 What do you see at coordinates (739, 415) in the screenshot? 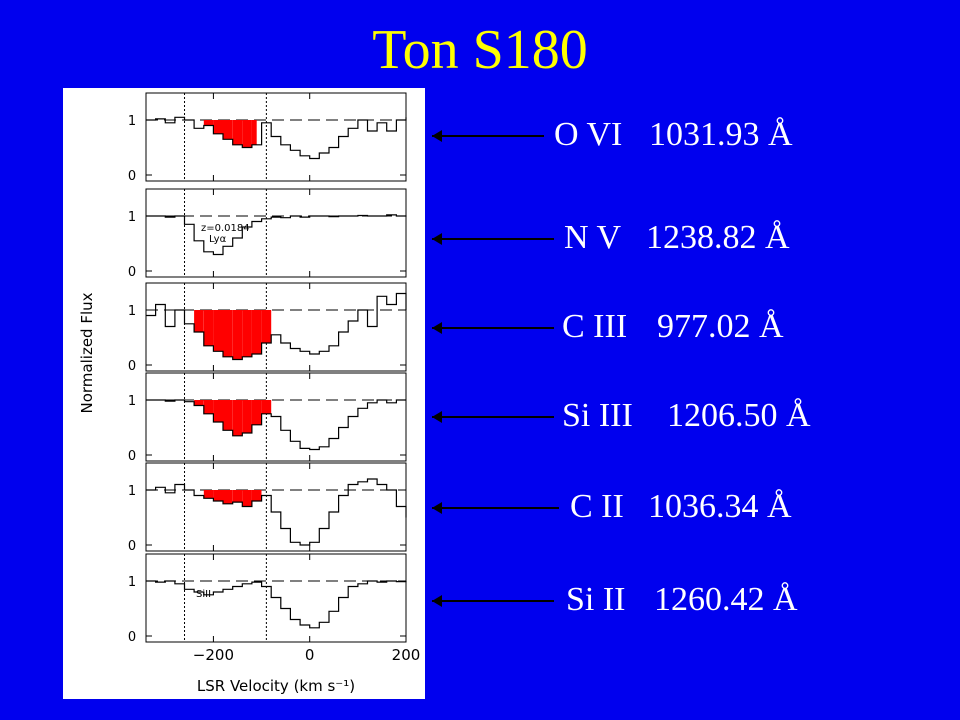
I see `ion-wavelength: 1206.50 Å` at bounding box center [739, 415].